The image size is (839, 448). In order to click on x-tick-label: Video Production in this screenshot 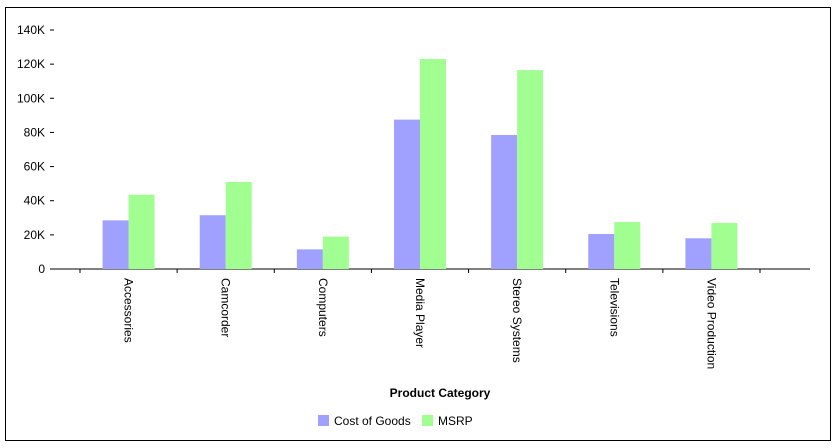, I will do `click(711, 323)`.